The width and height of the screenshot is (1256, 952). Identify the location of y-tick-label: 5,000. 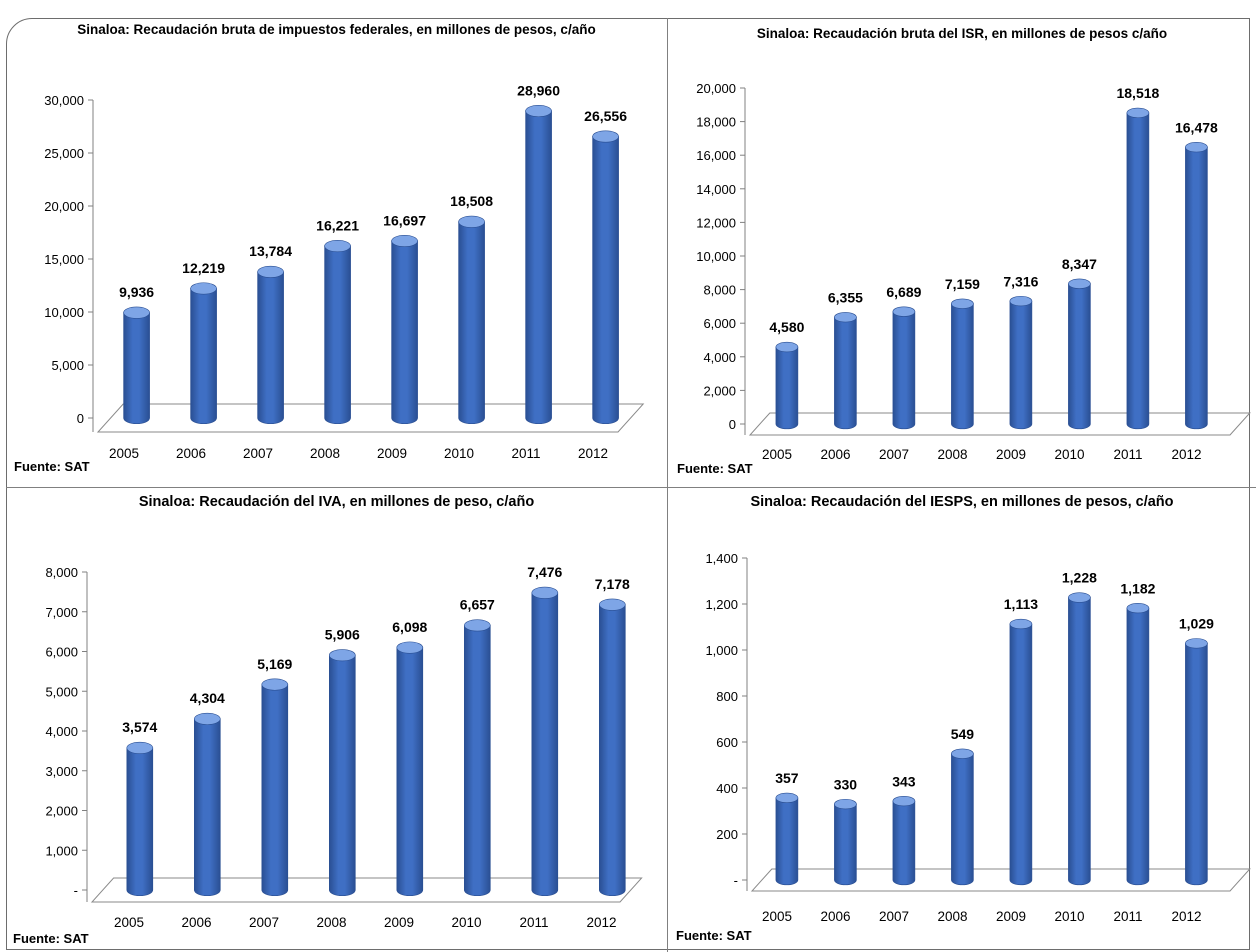
(67, 365).